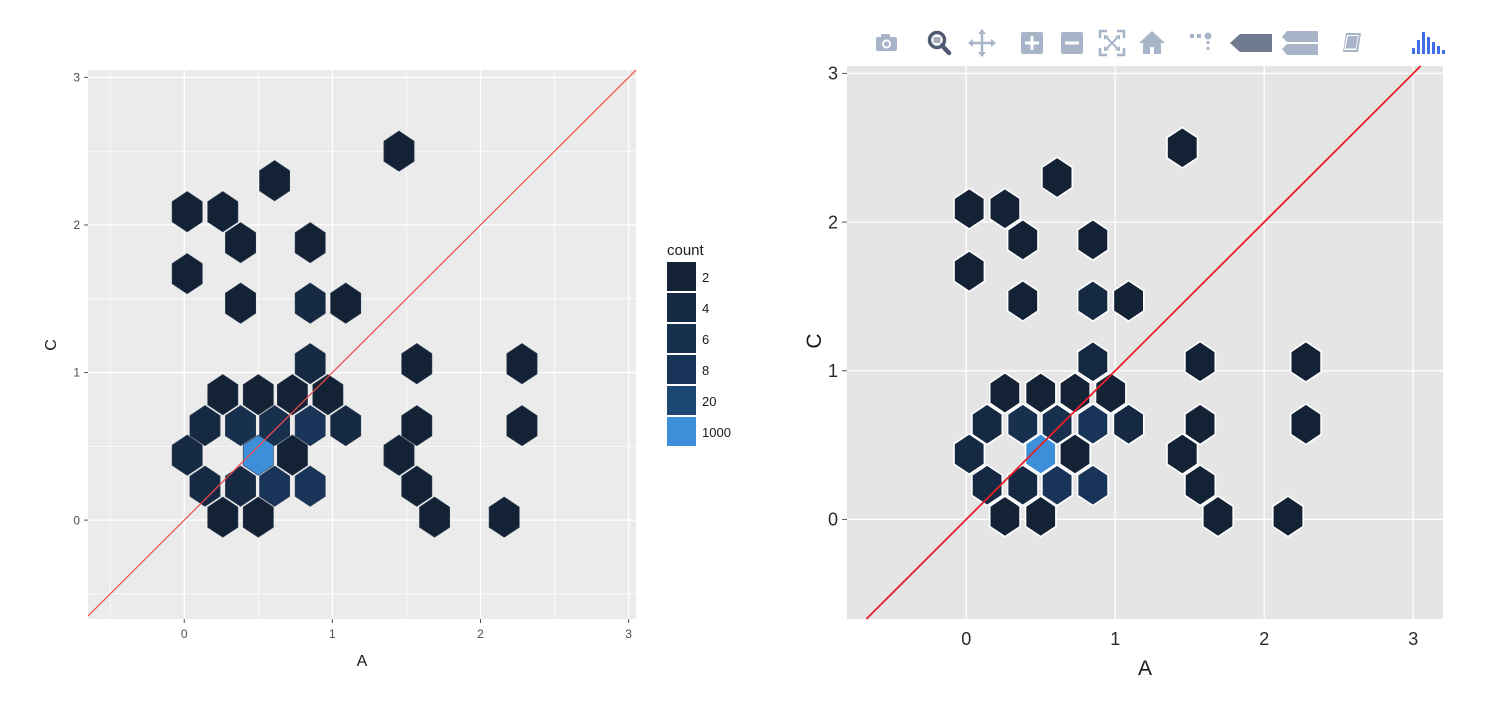  Describe the element at coordinates (709, 401) in the screenshot. I see `legend-label: 20` at that location.